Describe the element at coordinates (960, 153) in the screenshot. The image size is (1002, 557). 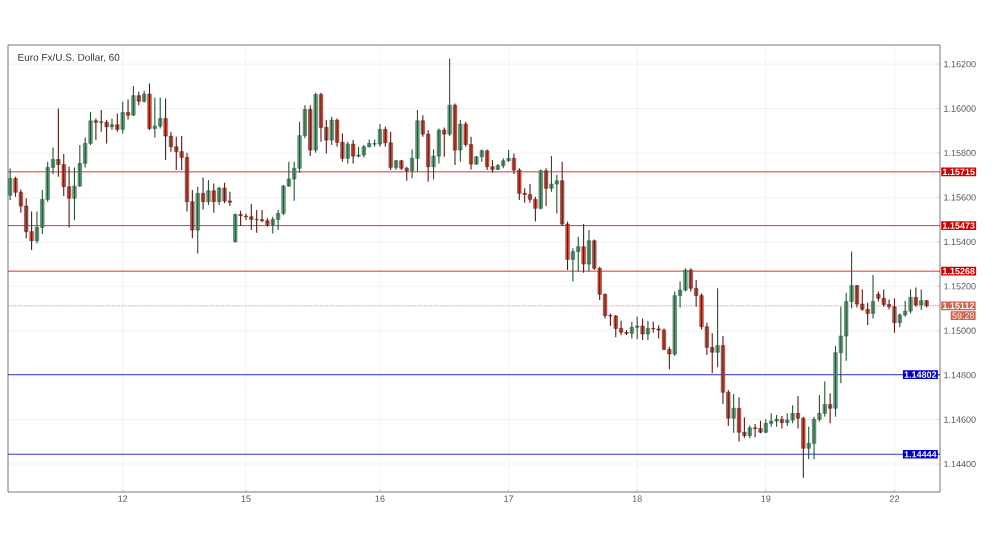
I see `y-tick-label: 1.15800` at that location.